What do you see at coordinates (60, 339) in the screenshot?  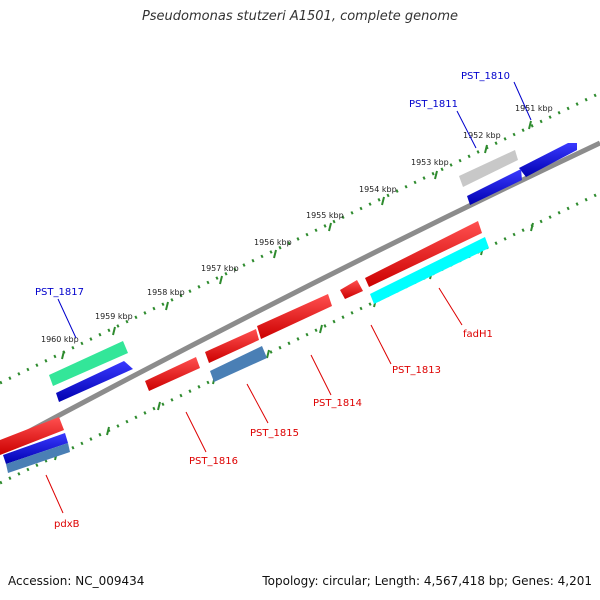 I see `scale-label-1960: 1960 kbp` at bounding box center [60, 339].